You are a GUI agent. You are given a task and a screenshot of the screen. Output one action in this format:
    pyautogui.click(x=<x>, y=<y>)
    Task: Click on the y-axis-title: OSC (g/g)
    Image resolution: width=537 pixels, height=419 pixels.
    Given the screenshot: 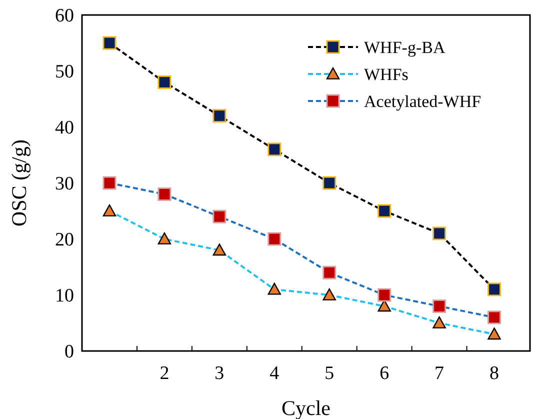 What is the action you would take?
    pyautogui.click(x=19, y=183)
    